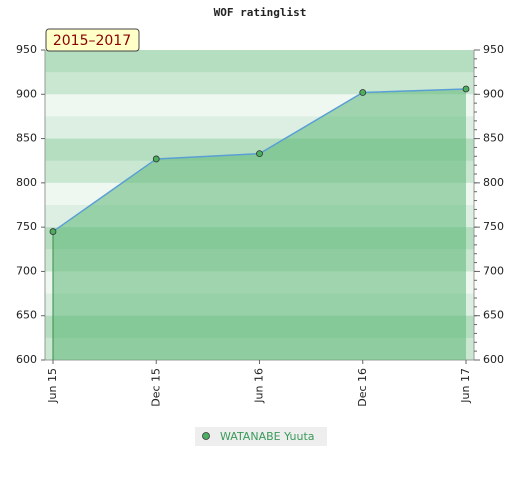 This screenshot has height=484, width=520. I want to click on y-tick-label: 700, so click(26, 270).